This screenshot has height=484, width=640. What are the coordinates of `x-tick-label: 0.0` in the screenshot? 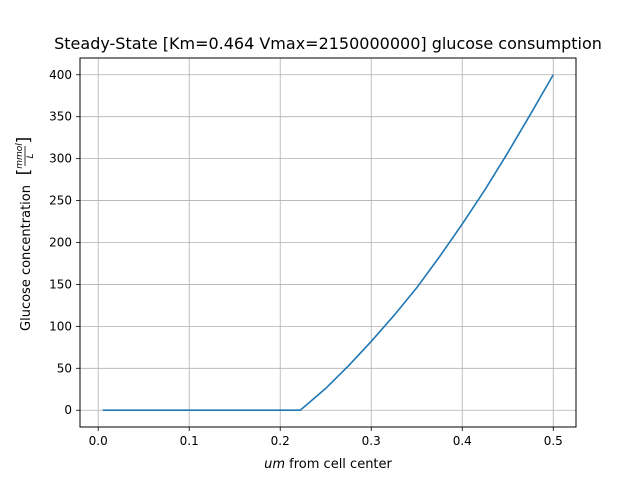 It's located at (98, 441).